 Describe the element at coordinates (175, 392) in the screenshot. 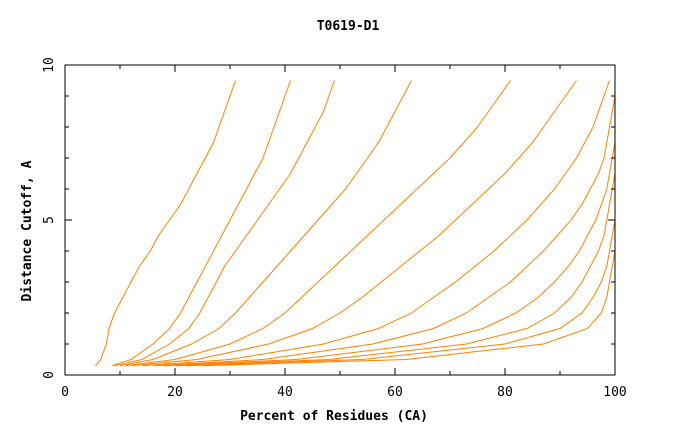

I see `x-tick-label: 20` at that location.